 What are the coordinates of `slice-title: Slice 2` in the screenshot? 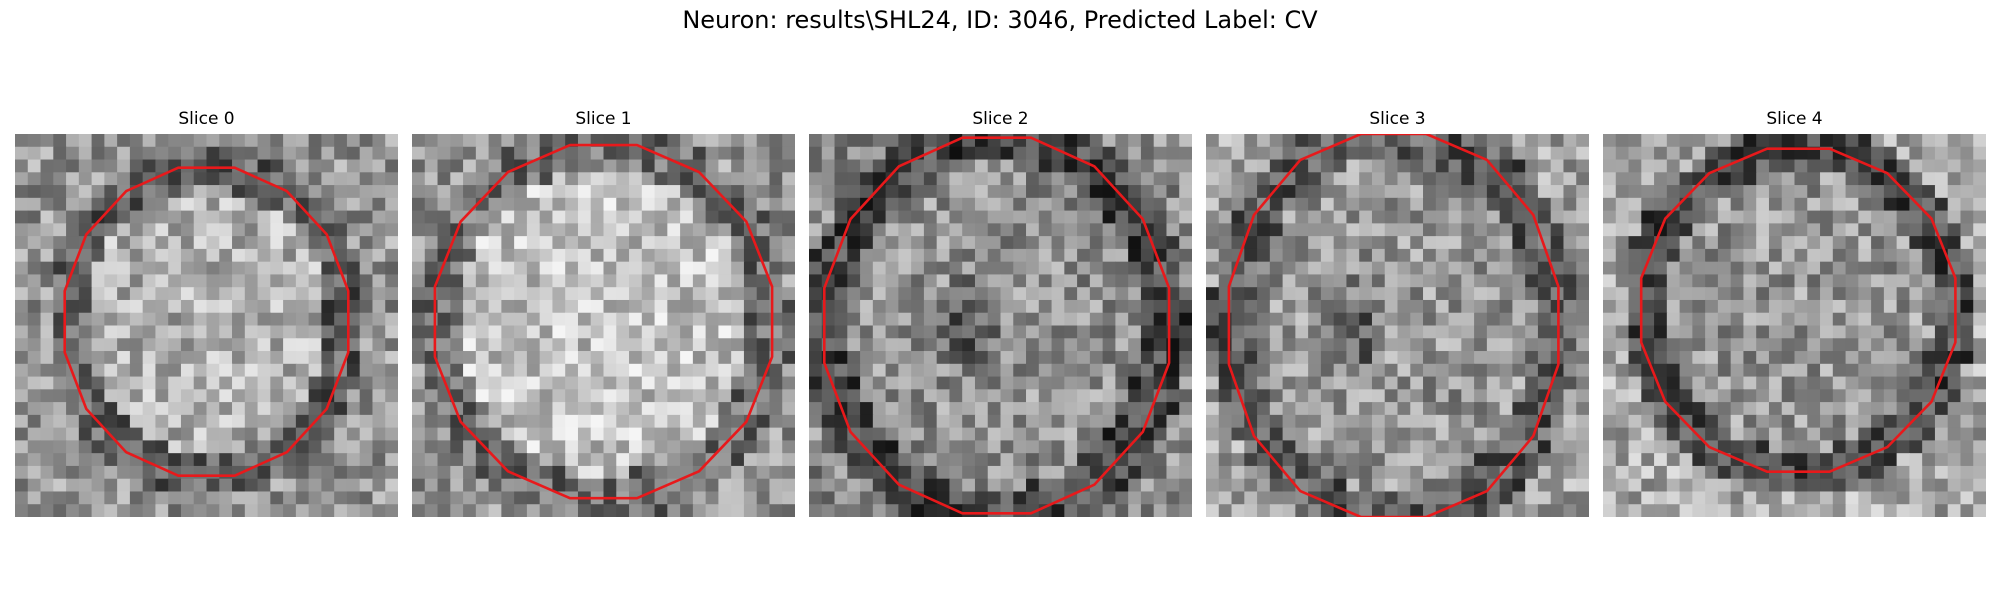 It's located at (1000, 119).